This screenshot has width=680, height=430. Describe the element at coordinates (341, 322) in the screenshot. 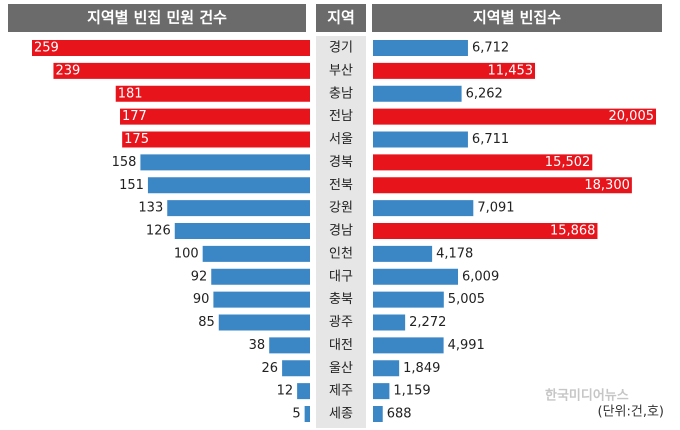

I see `category-label: 광주` at that location.